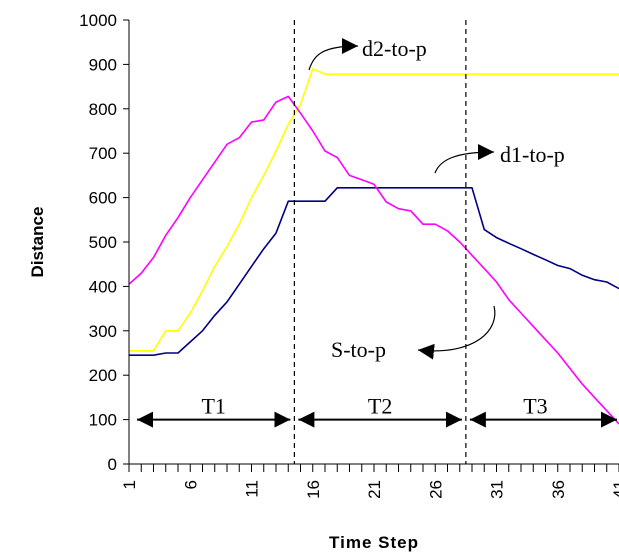 This screenshot has width=619, height=554. Describe the element at coordinates (456, 332) in the screenshot. I see `annotation-arrow-S-to-p` at that location.